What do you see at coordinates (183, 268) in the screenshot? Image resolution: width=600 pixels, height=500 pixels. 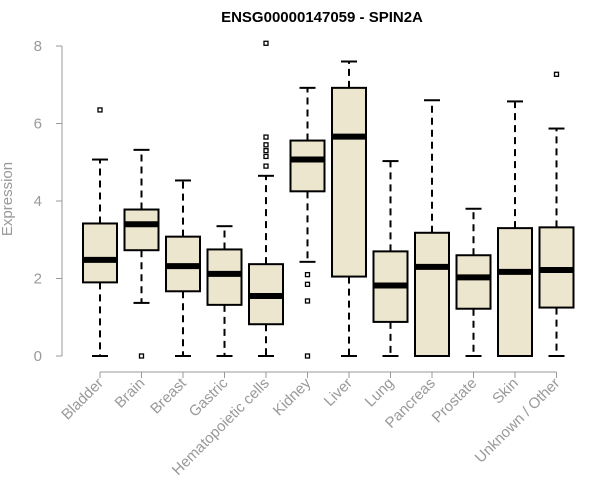 I see `box-breast` at bounding box center [183, 268].